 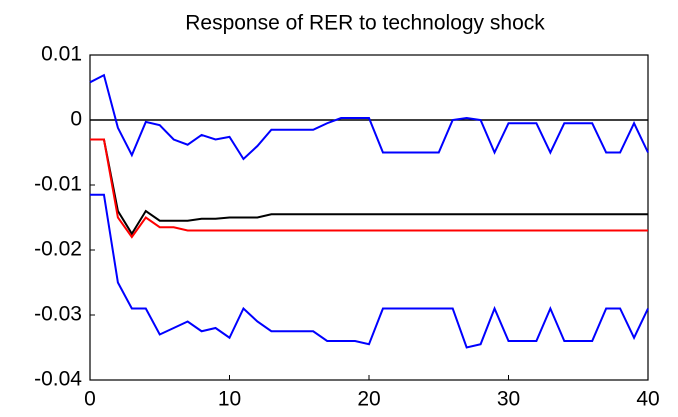 What do you see at coordinates (58, 249) in the screenshot?
I see `y-tick-label: -0.02` at bounding box center [58, 249].